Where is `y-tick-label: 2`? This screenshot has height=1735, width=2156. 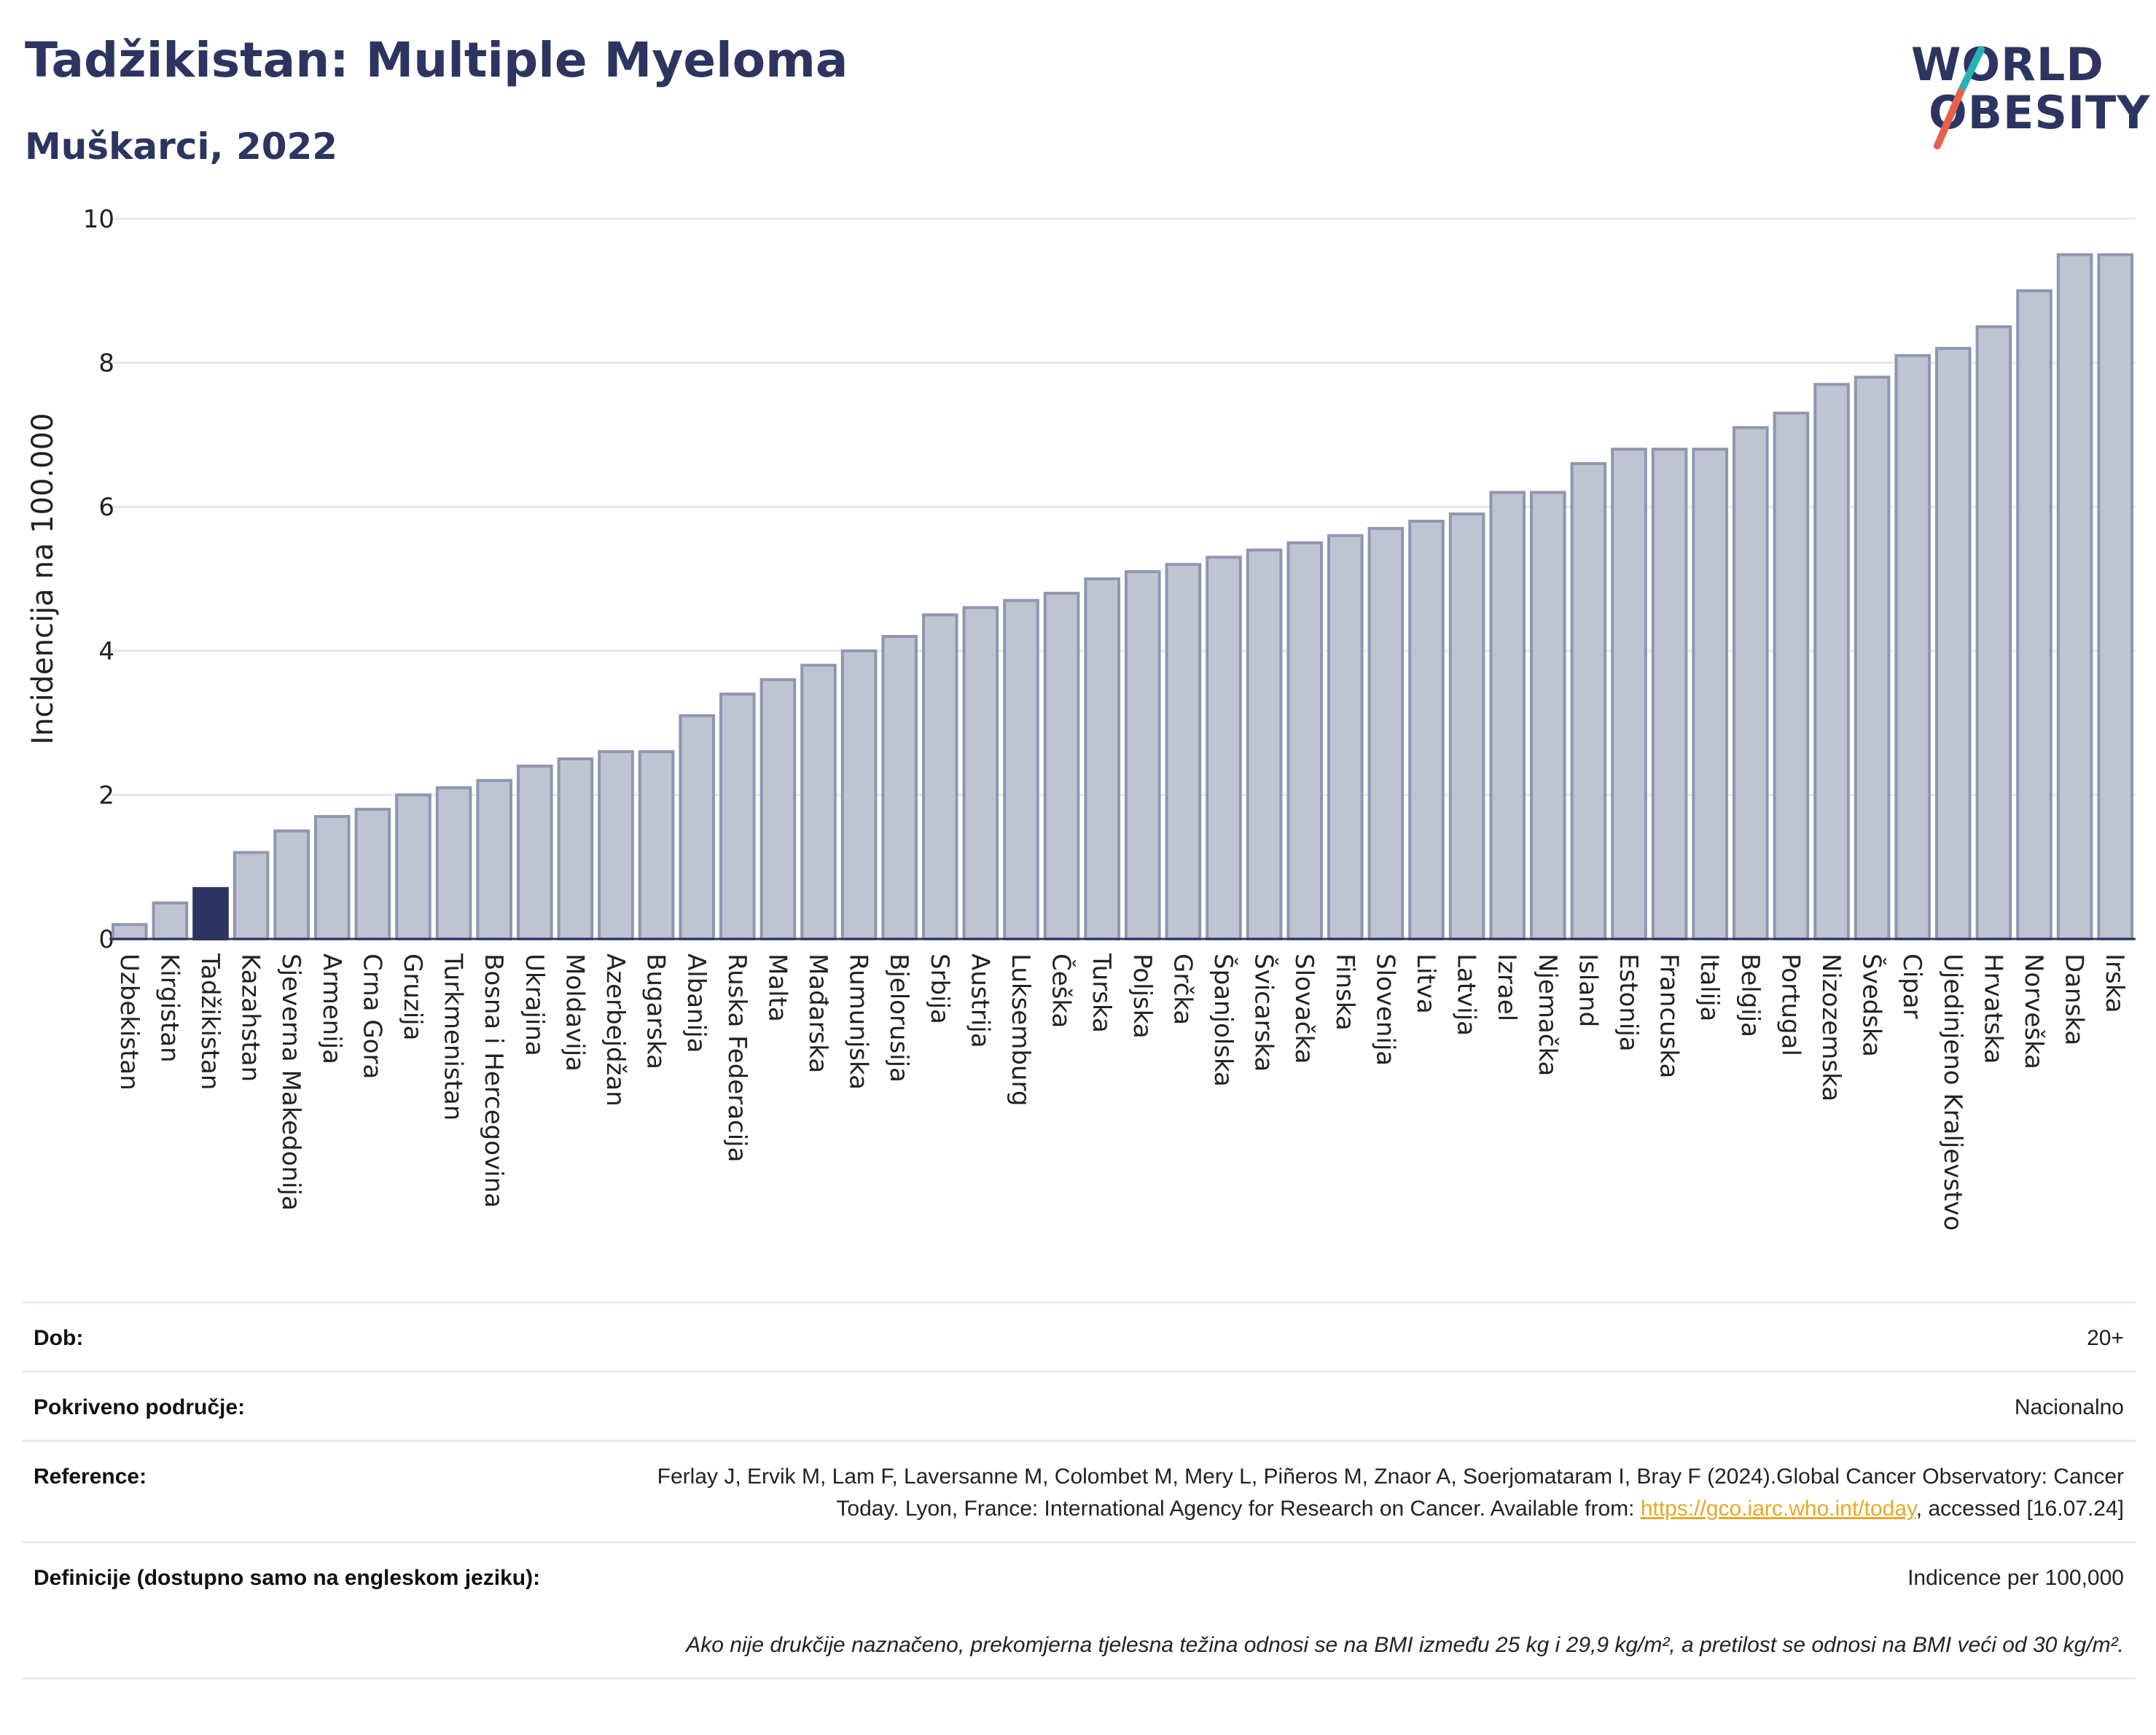 y-tick-label: 2 is located at coordinates (106, 795).